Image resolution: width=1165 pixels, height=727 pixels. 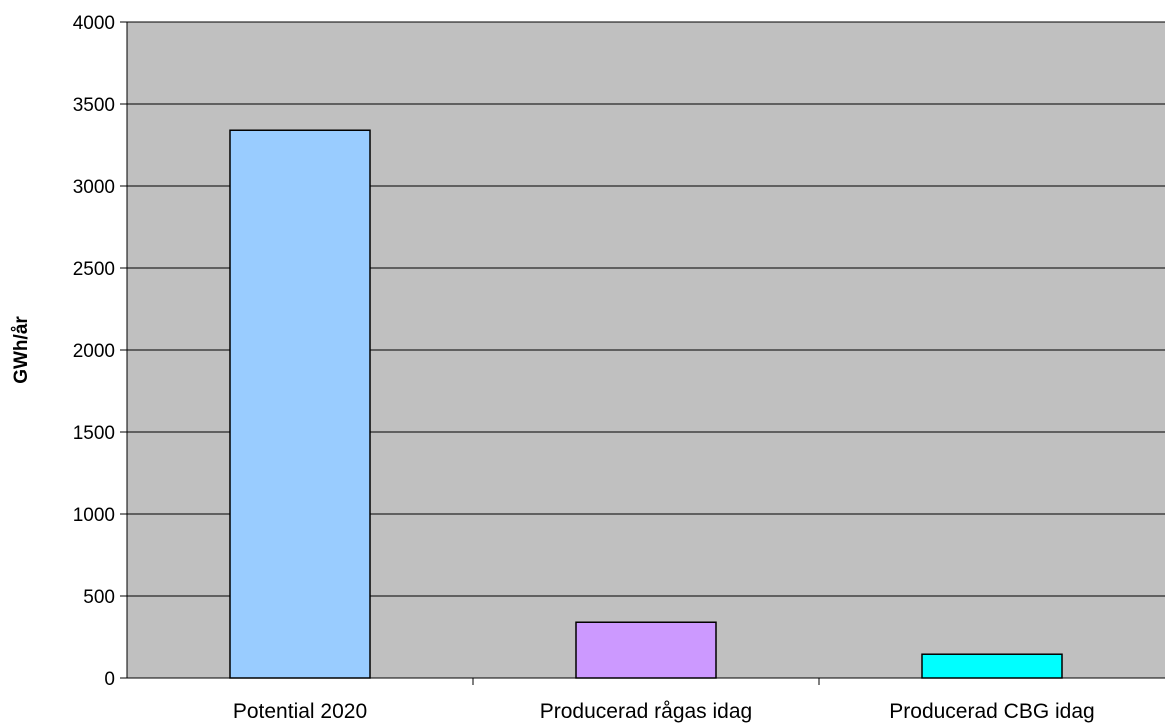 I want to click on y-tick-label: 3500, so click(x=94, y=105).